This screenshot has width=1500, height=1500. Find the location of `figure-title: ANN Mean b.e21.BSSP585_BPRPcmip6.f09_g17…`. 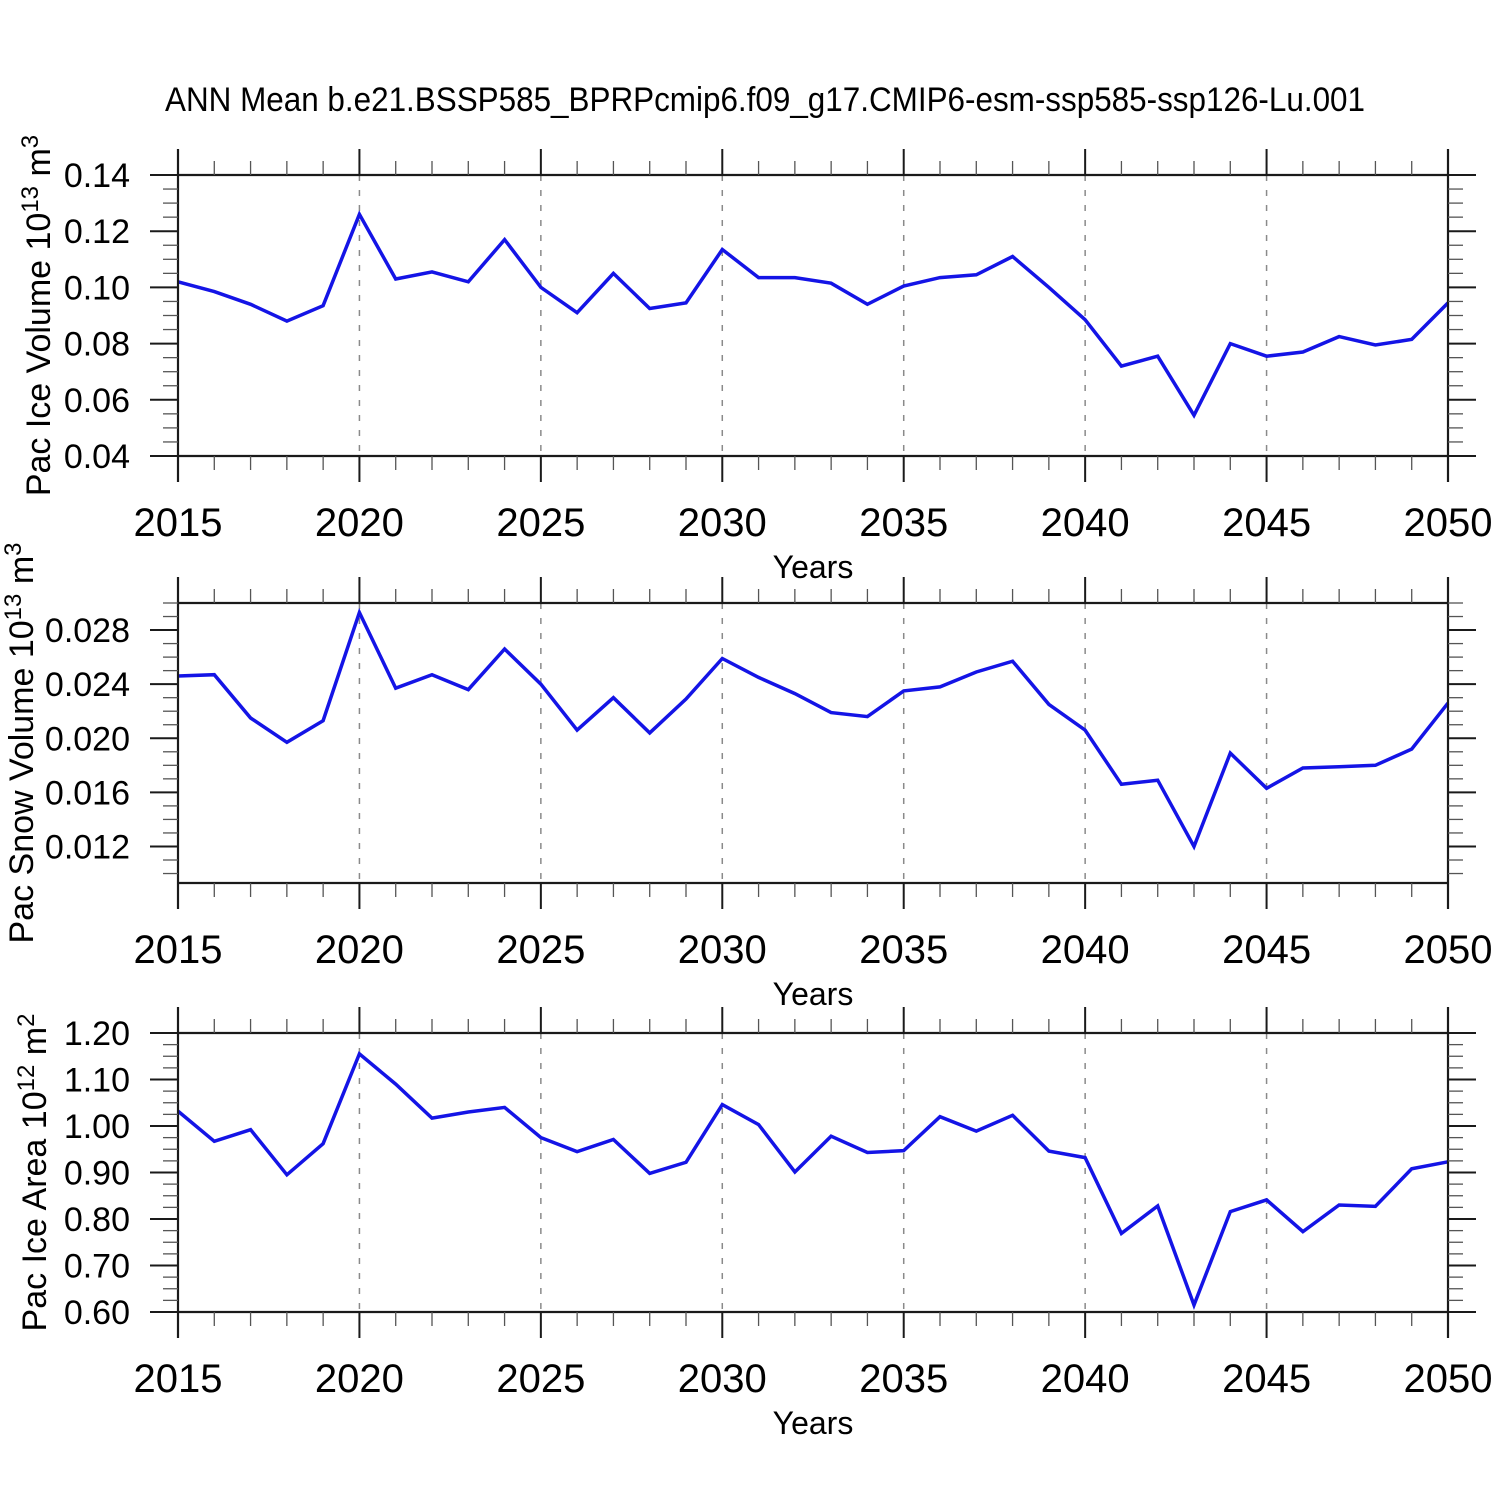

figure-title: ANN Mean b.e21.BSSP585_BPRPcmip6.f09_g17… is located at coordinates (765, 100).